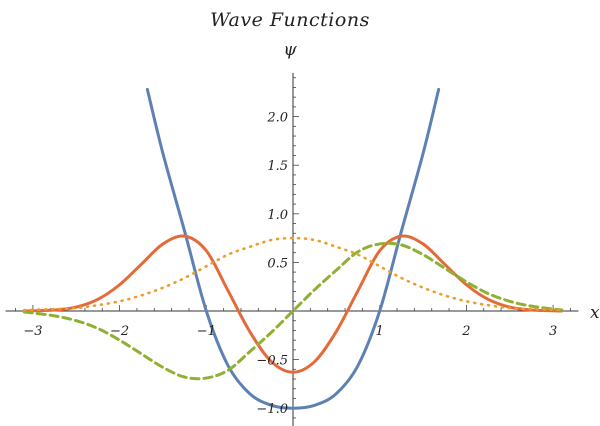 This screenshot has width=600, height=426. Describe the element at coordinates (465, 331) in the screenshot. I see `x-tick-label: 2` at that location.